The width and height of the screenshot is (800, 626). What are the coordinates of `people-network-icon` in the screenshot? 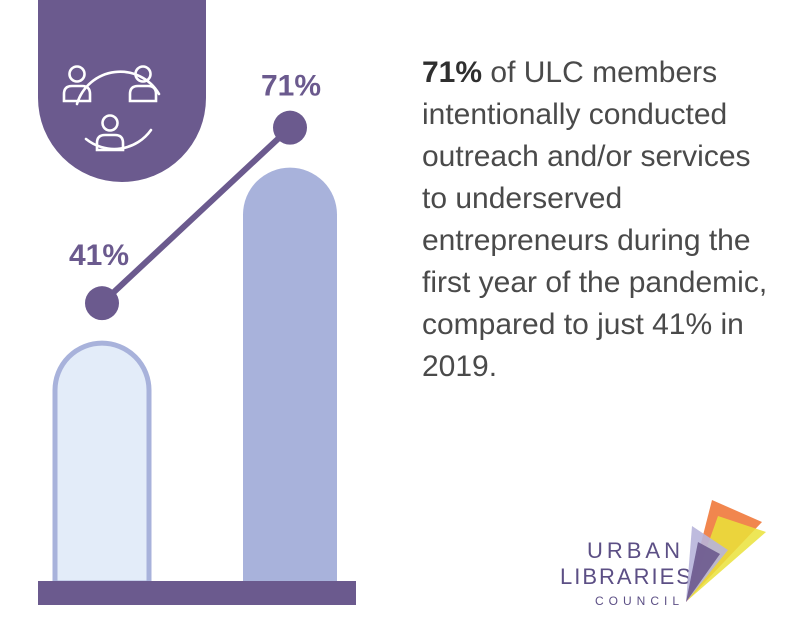 It's located at (111, 108).